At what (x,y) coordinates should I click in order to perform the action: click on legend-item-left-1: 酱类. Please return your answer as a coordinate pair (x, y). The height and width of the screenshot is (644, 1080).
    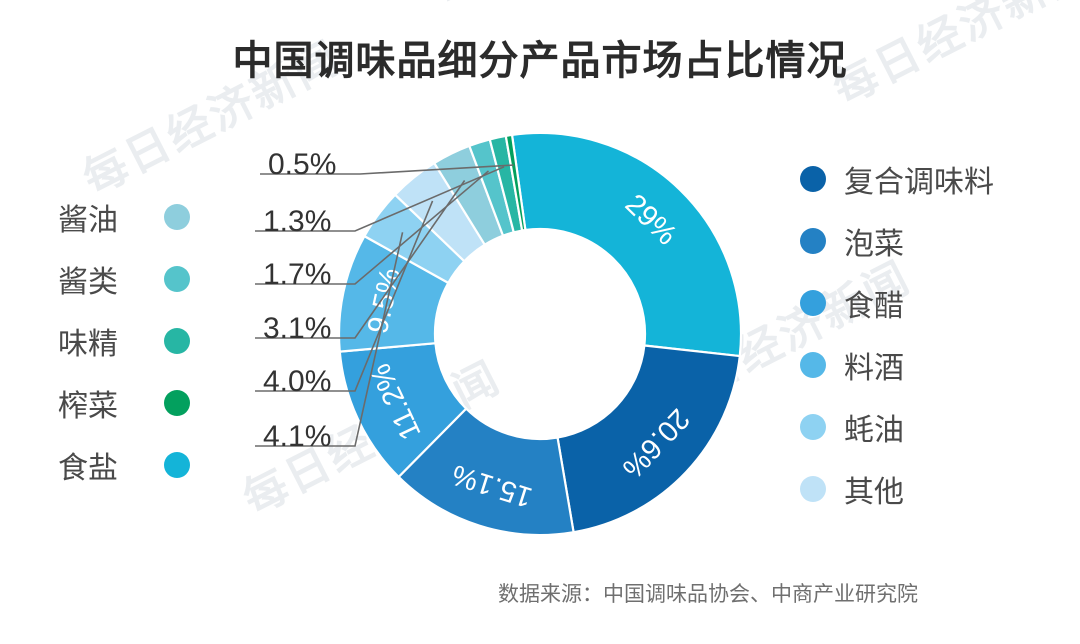
    Looking at the image, I should click on (143, 279).